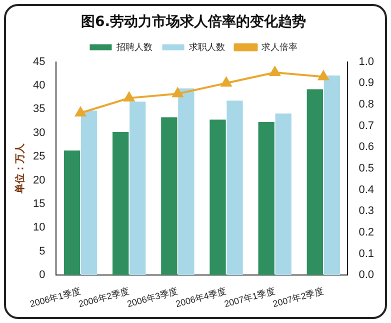 The image size is (391, 323). I want to click on y-tick-label: 10, so click(39, 228).